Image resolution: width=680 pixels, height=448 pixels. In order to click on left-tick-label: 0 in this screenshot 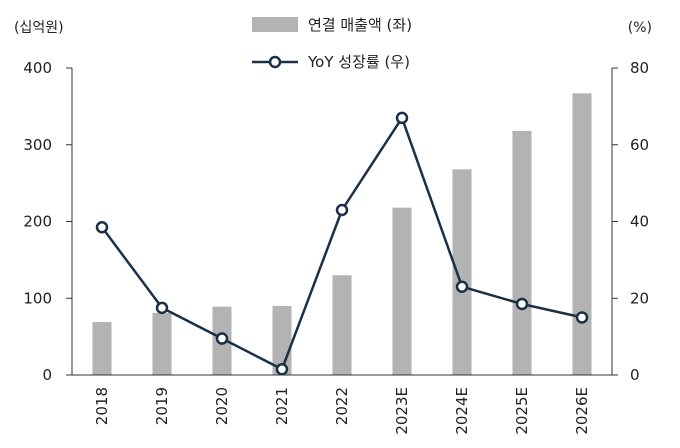, I will do `click(47, 375)`.